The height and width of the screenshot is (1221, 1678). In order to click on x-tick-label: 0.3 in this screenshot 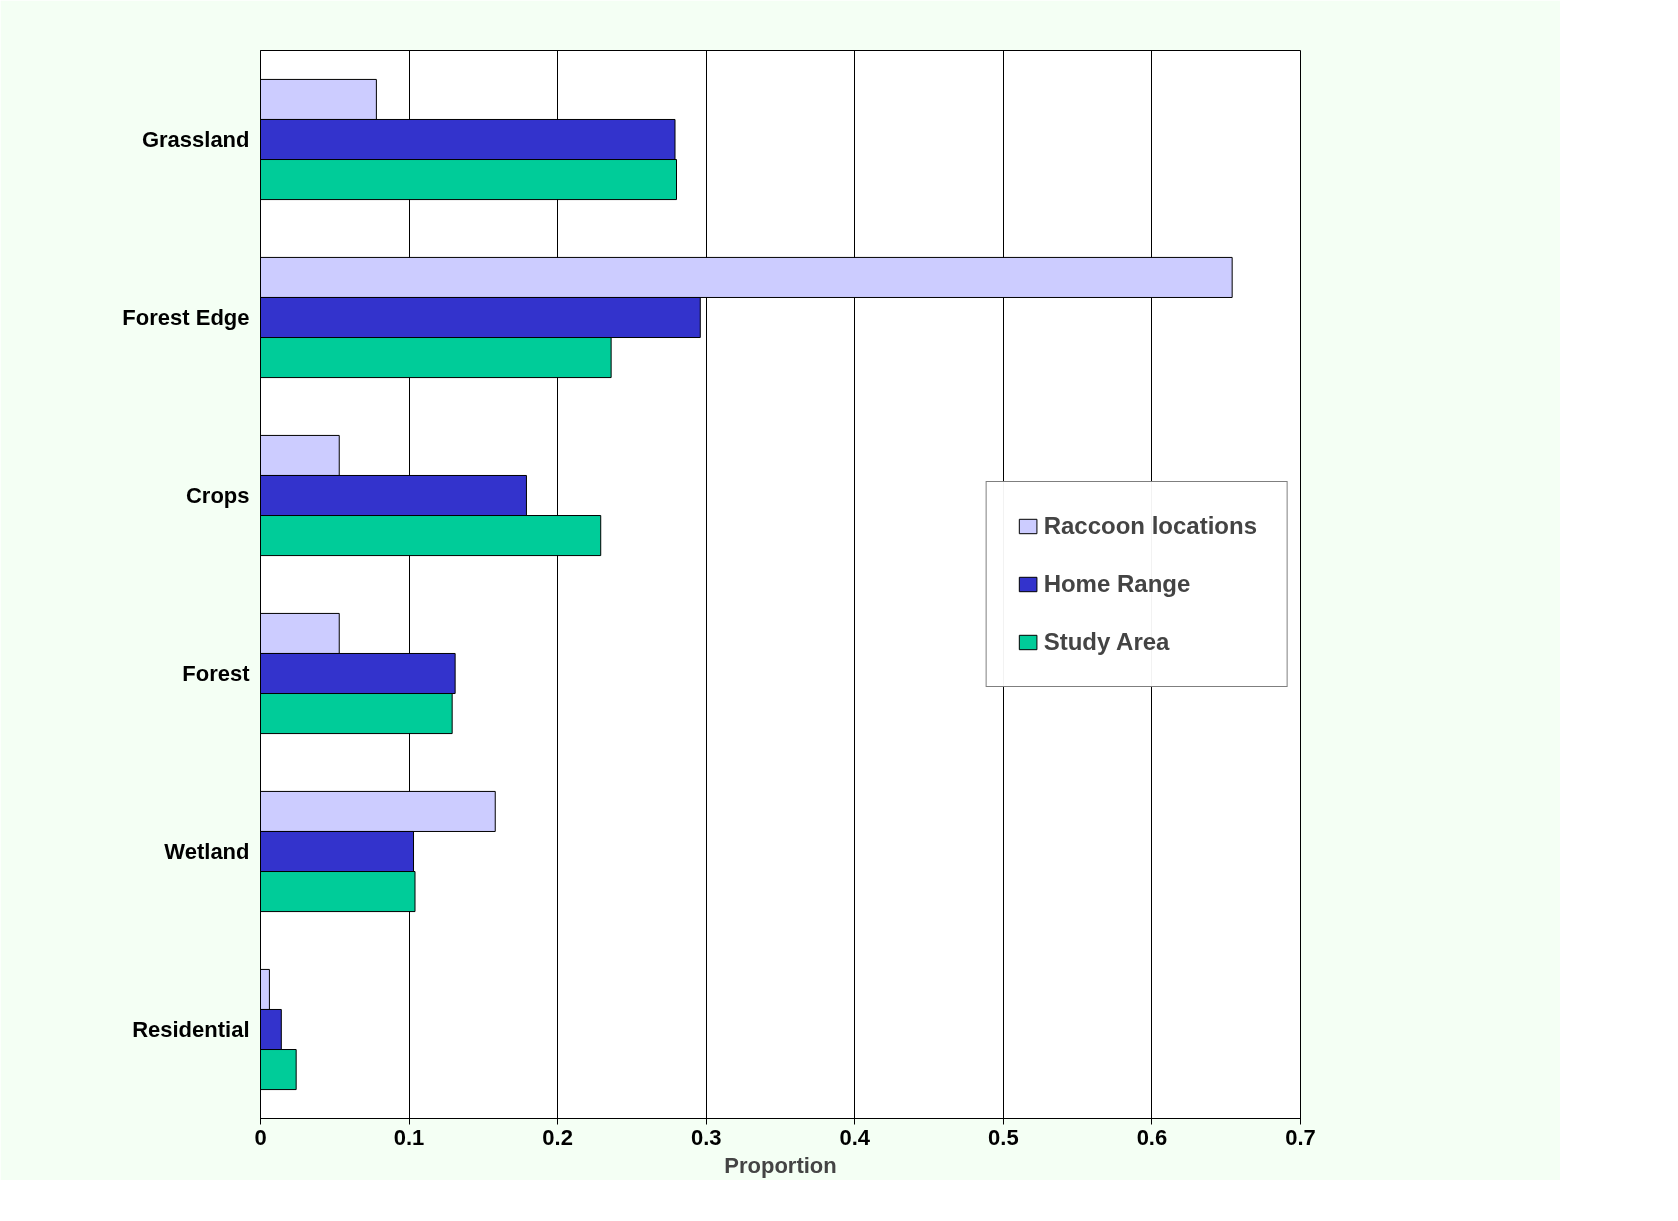, I will do `click(706, 1137)`.